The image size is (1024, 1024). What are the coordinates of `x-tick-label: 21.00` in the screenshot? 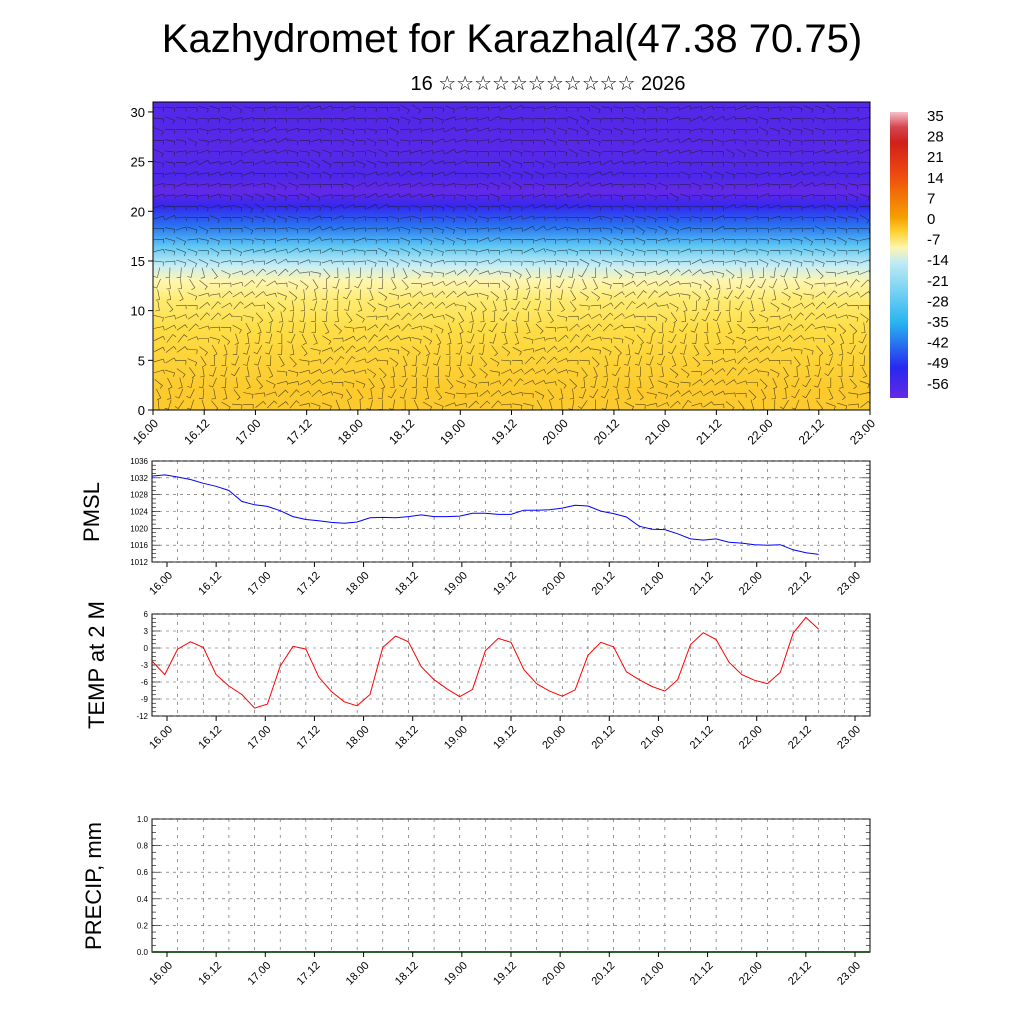 It's located at (653, 974).